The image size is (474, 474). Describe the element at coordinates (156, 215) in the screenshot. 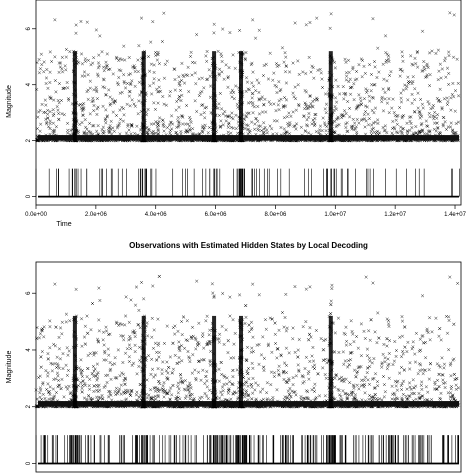

I see `x-tick-label: 4.0e+06` at that location.